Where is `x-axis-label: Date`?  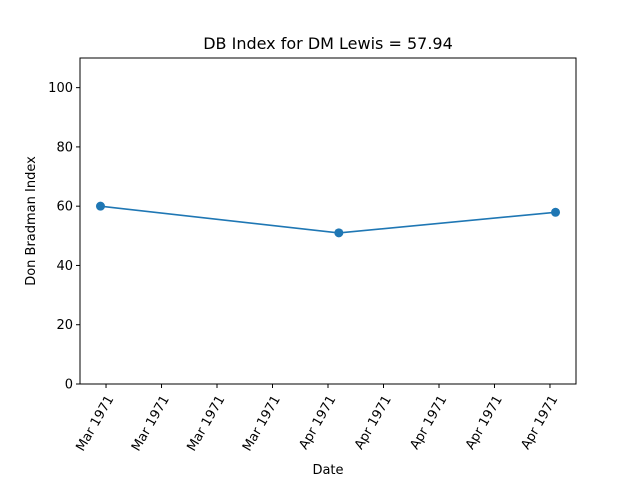
x-axis-label: Date is located at coordinates (327, 470).